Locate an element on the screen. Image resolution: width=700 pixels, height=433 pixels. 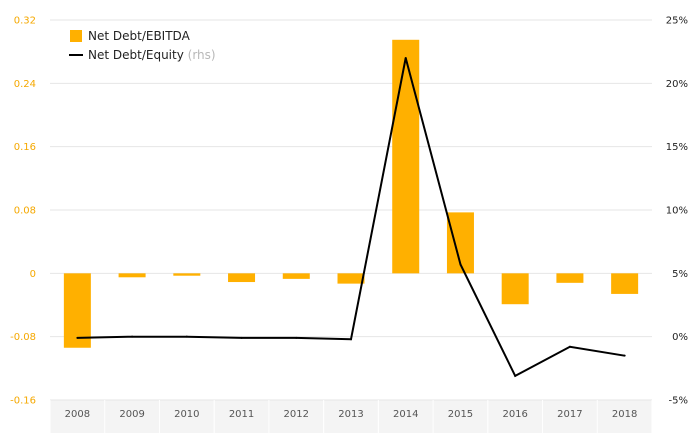
left-tick-label: 0.08 is located at coordinates (25, 211).